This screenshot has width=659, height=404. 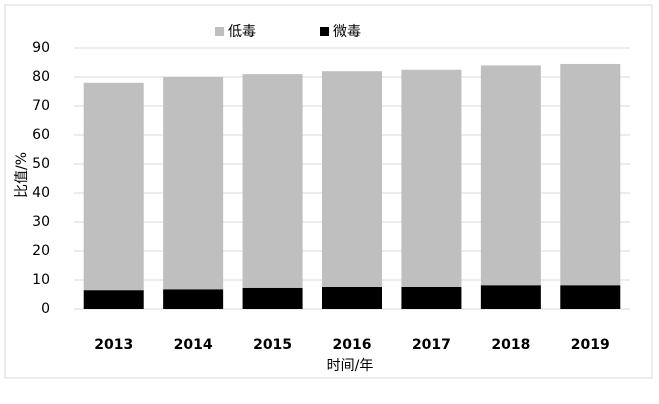 I want to click on x-tick-label: 2015, so click(x=272, y=345).